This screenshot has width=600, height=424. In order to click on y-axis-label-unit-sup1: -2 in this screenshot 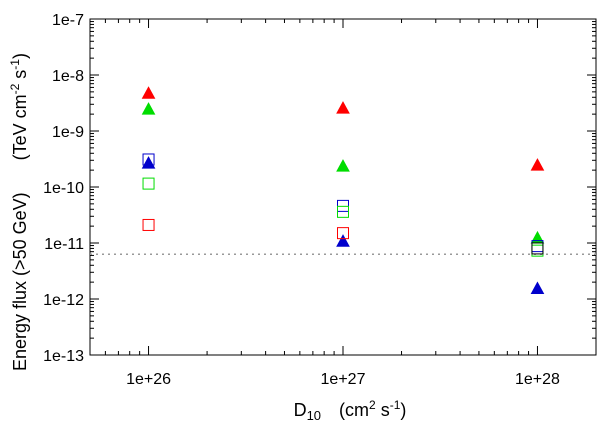, I will do `click(15, 88)`.